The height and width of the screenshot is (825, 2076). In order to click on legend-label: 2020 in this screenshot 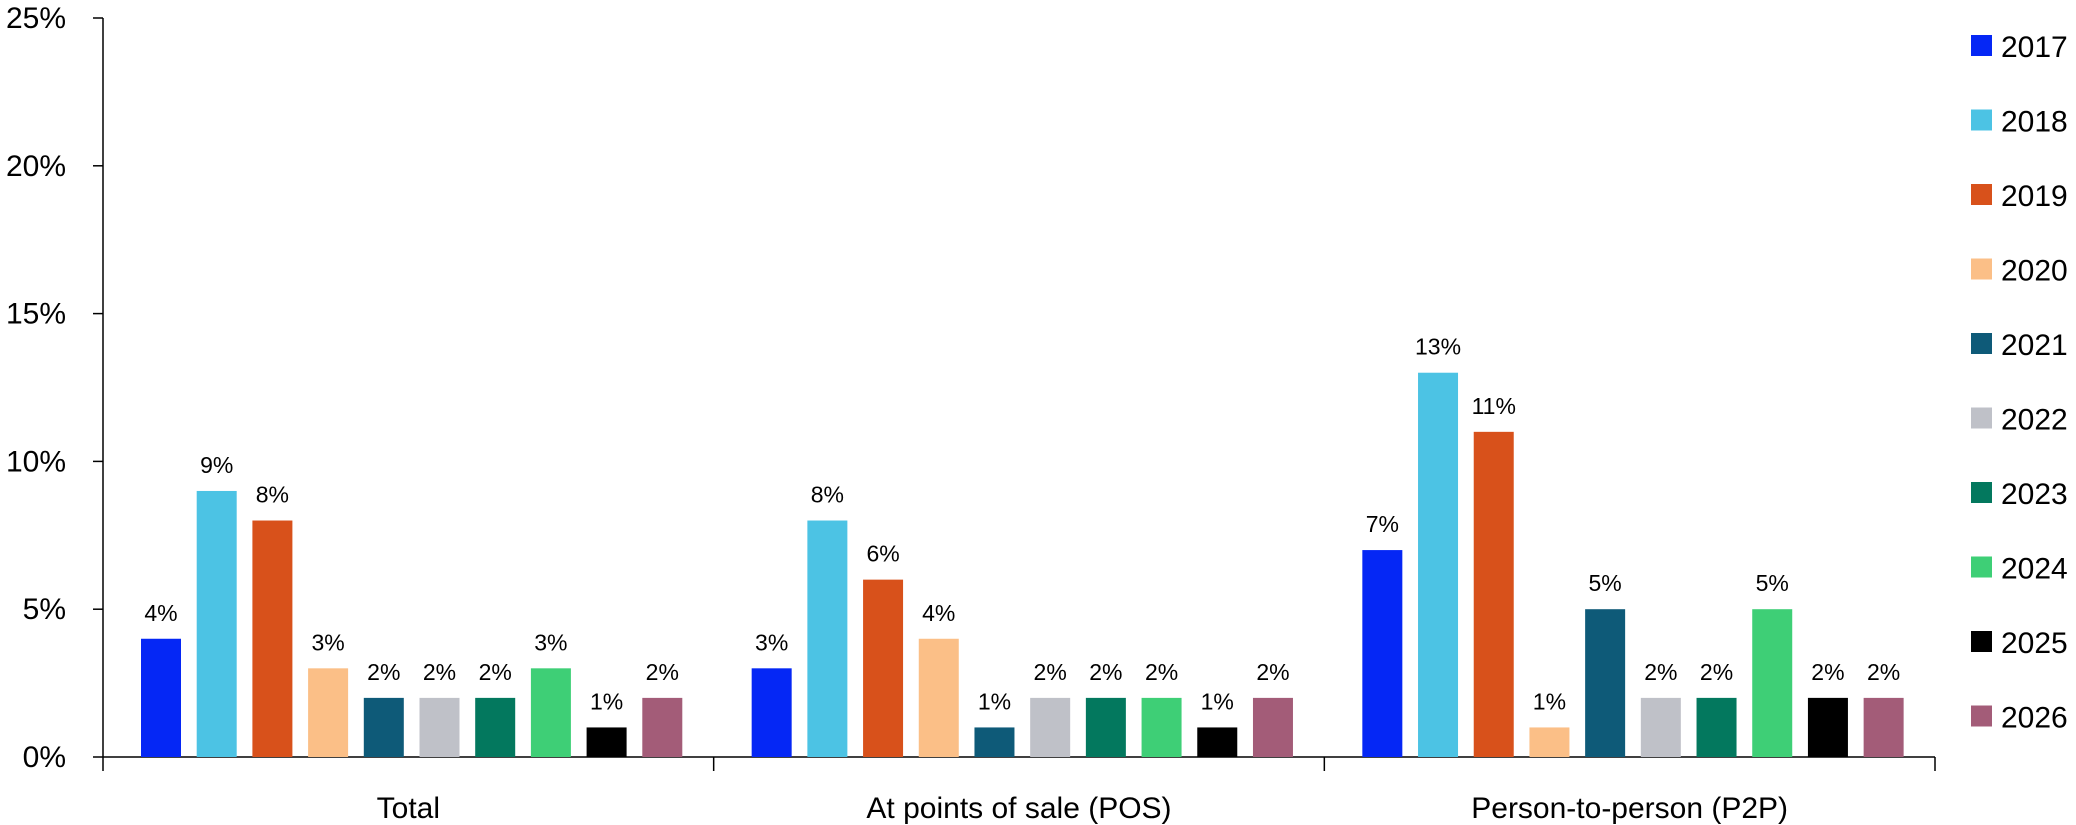, I will do `click(2034, 271)`.